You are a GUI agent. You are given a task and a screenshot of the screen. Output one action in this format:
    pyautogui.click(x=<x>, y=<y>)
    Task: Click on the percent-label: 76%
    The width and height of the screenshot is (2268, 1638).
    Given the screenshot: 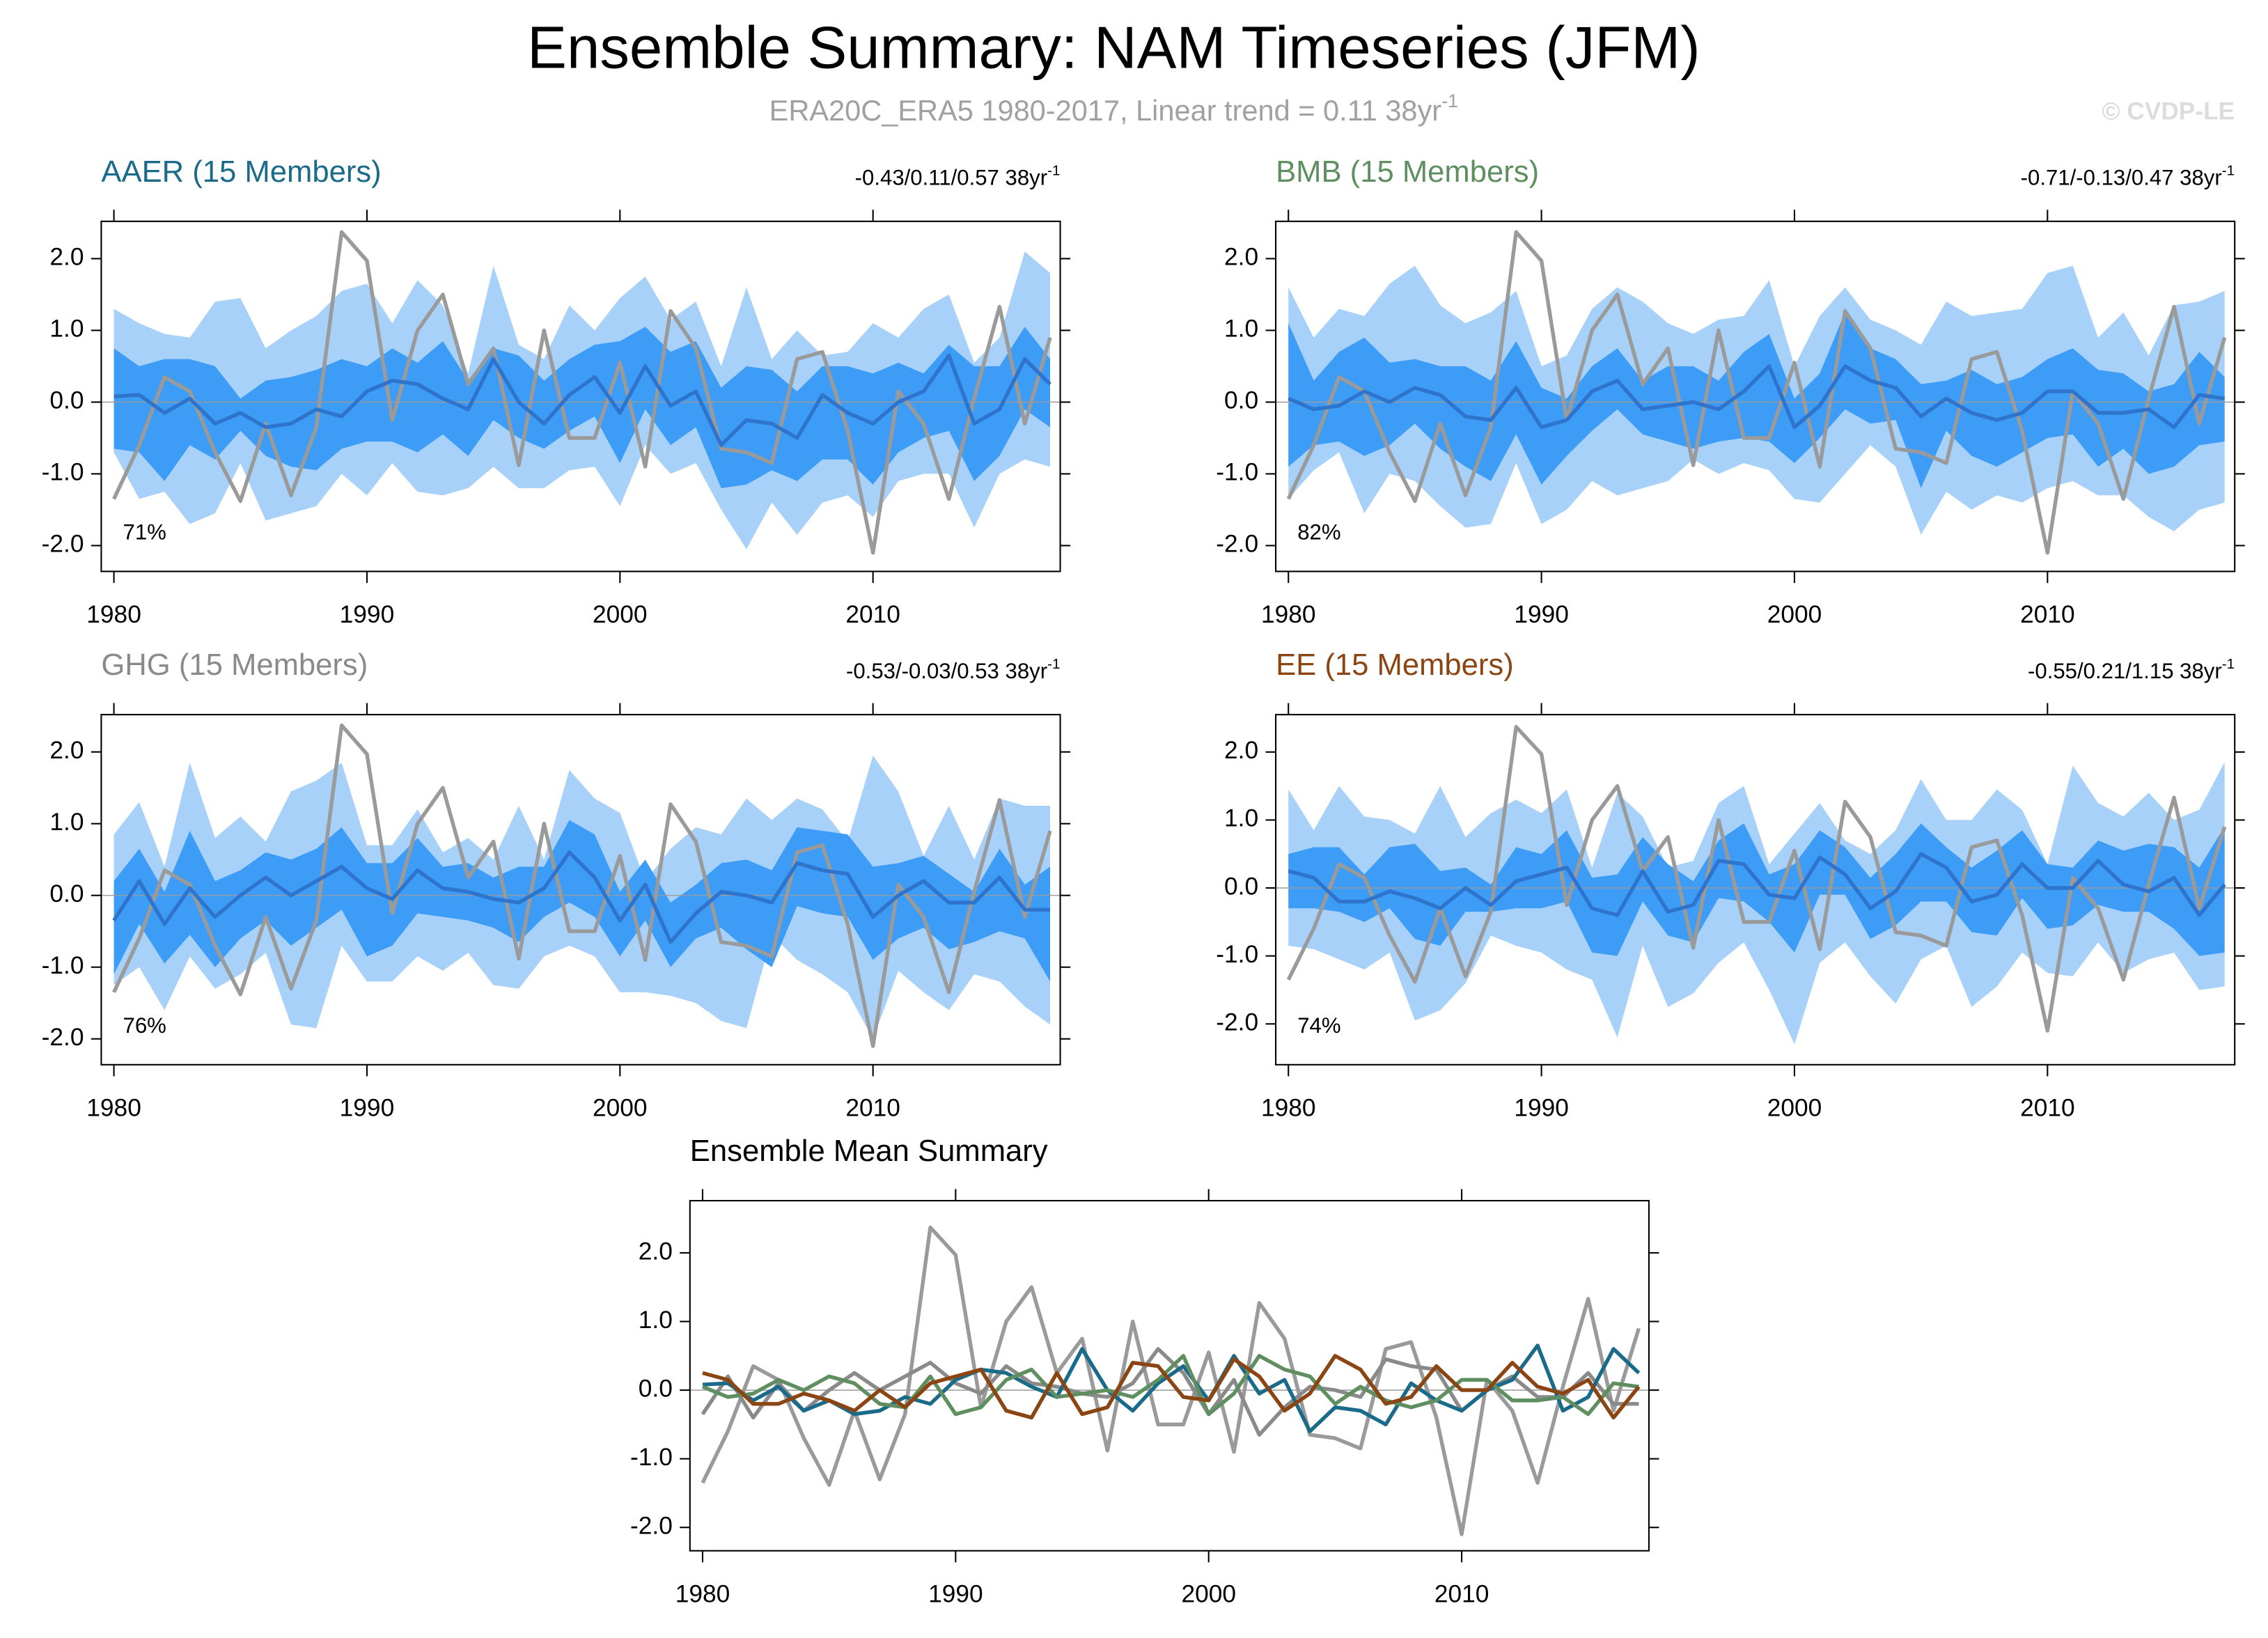 What is the action you would take?
    pyautogui.click(x=144, y=1025)
    